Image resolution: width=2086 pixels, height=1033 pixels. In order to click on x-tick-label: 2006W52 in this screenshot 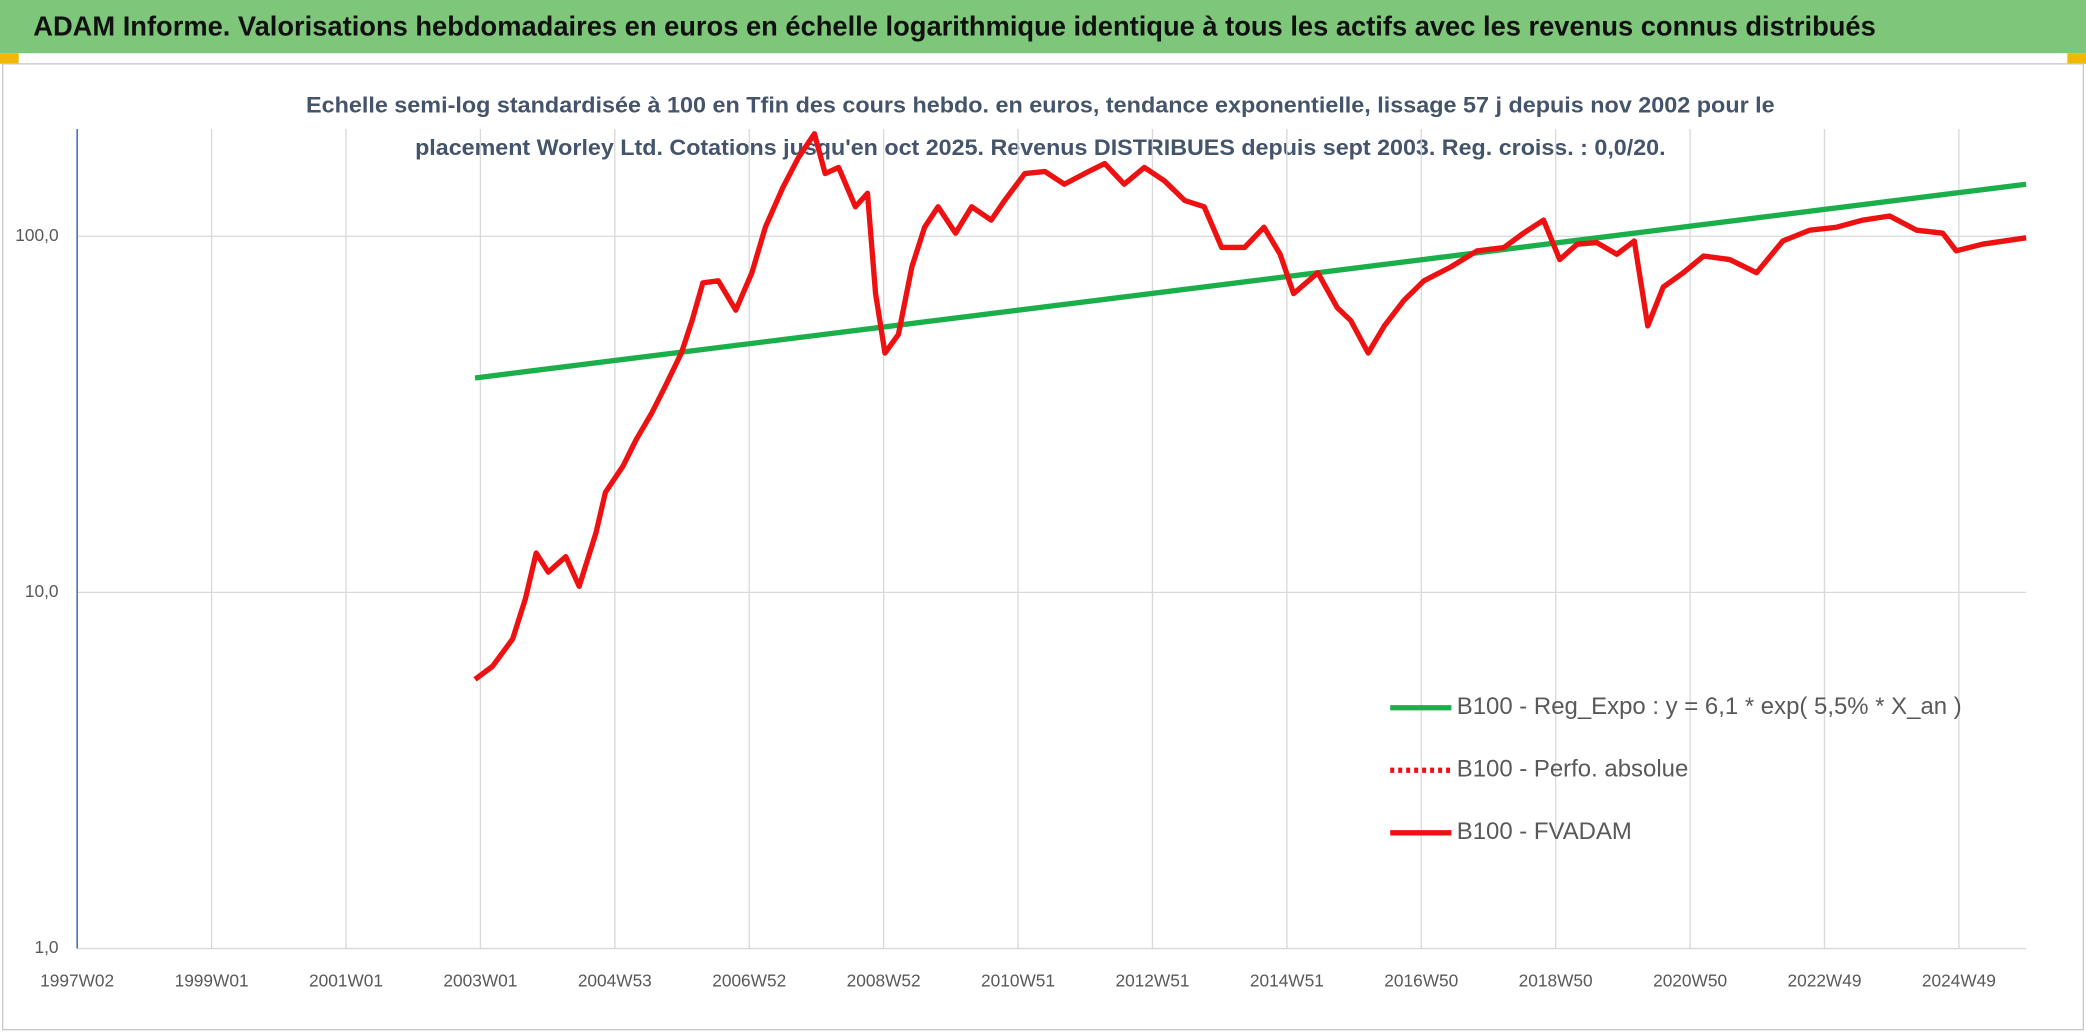, I will do `click(749, 980)`.